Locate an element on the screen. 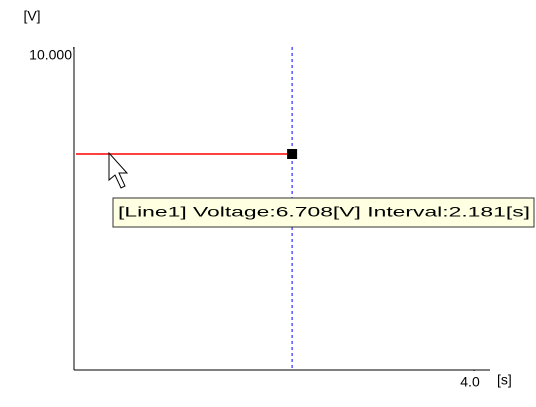  cursor-marker is located at coordinates (292, 154).